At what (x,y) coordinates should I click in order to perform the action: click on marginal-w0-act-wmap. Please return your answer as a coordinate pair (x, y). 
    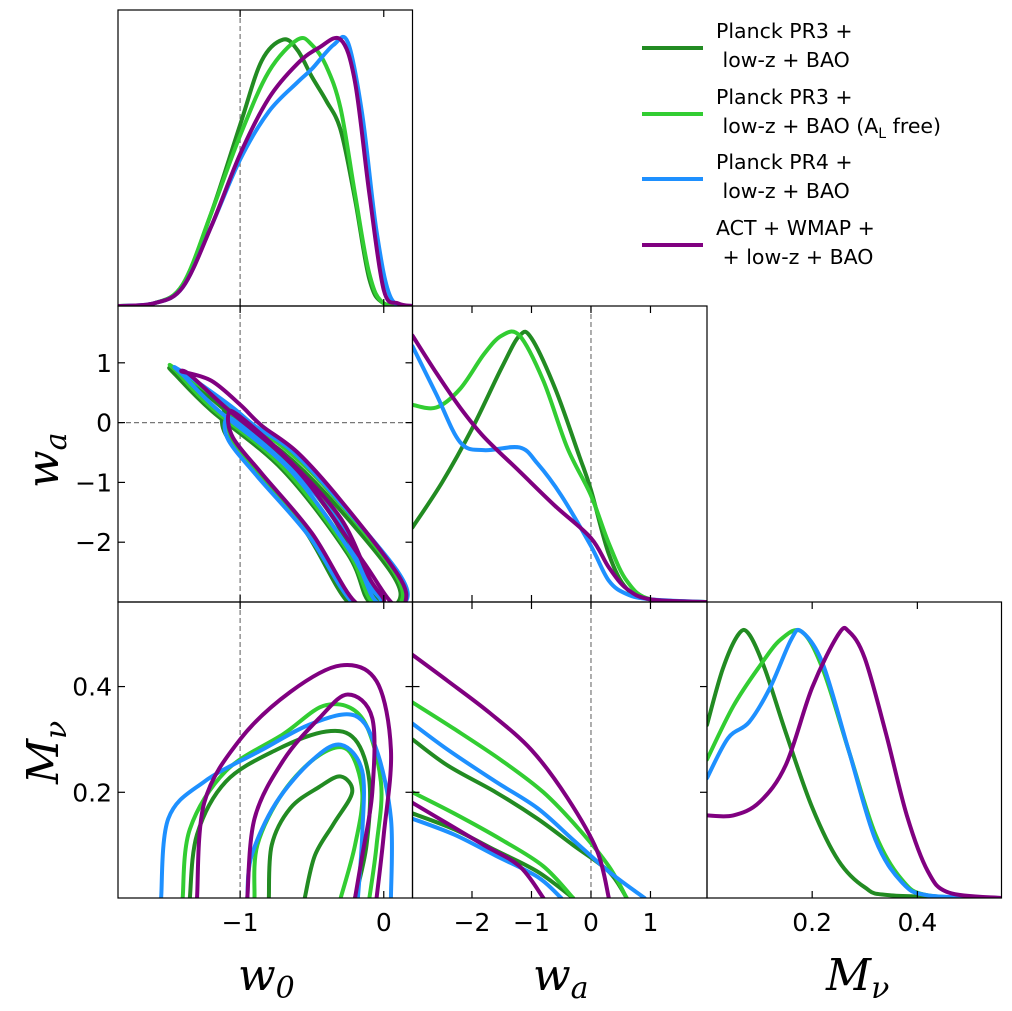
    Looking at the image, I should click on (265, 170).